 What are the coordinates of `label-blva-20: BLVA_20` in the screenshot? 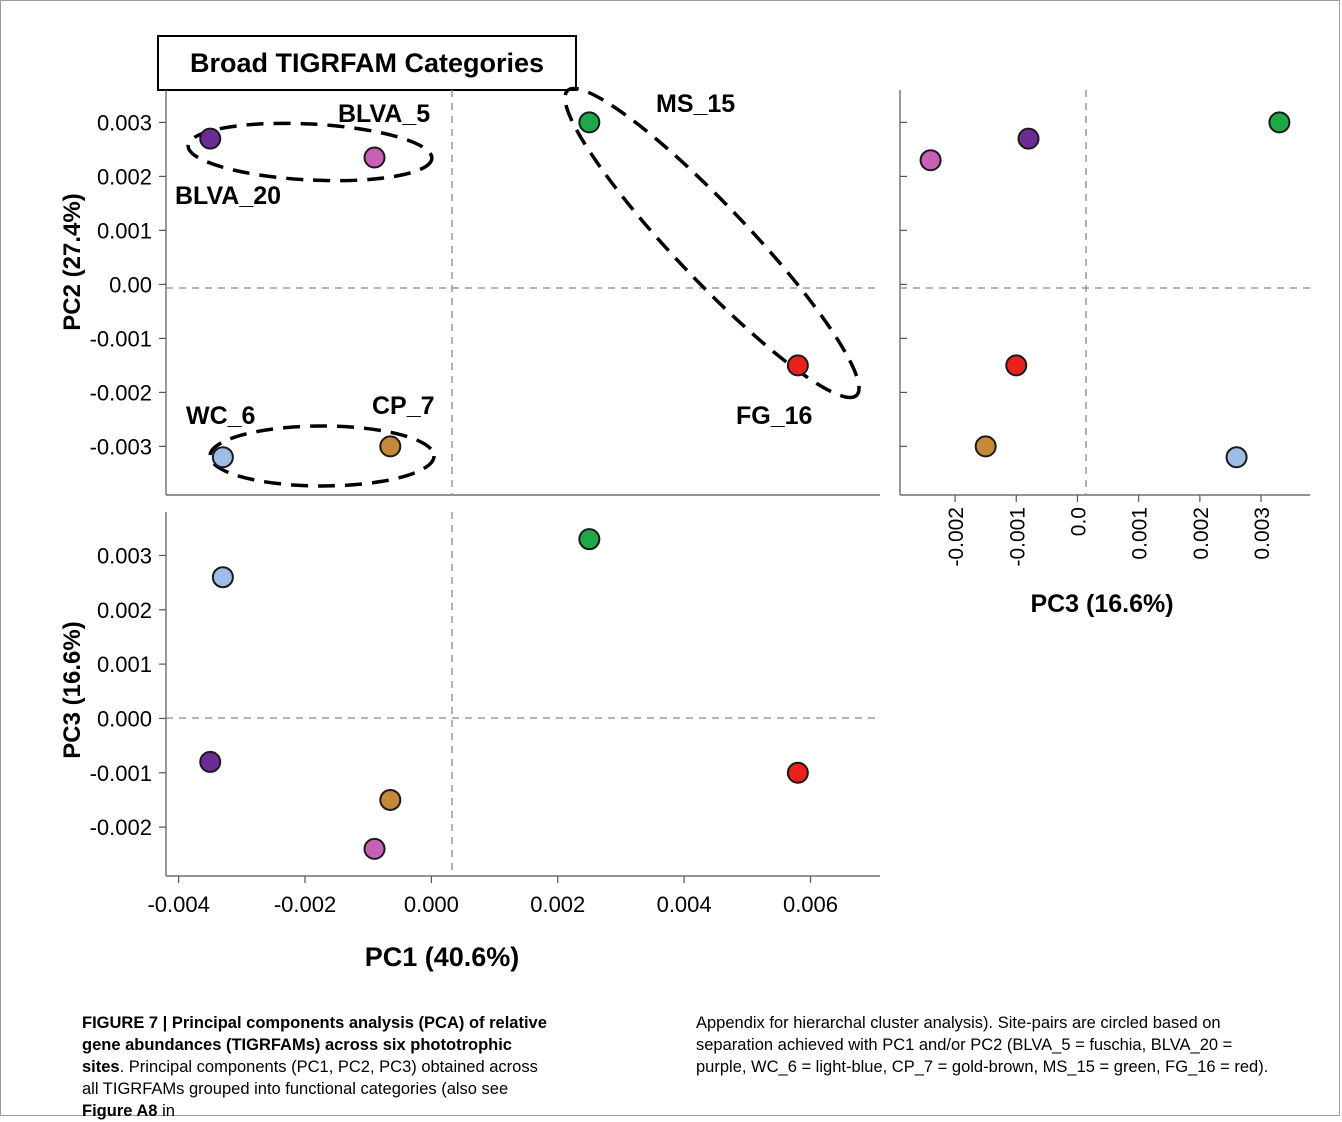 It's located at (228, 196).